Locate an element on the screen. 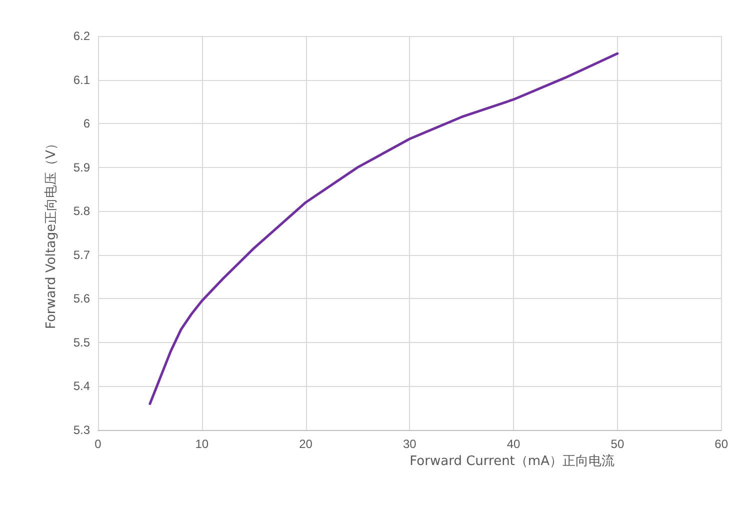  y-tick-label: 5.6 is located at coordinates (81, 299).